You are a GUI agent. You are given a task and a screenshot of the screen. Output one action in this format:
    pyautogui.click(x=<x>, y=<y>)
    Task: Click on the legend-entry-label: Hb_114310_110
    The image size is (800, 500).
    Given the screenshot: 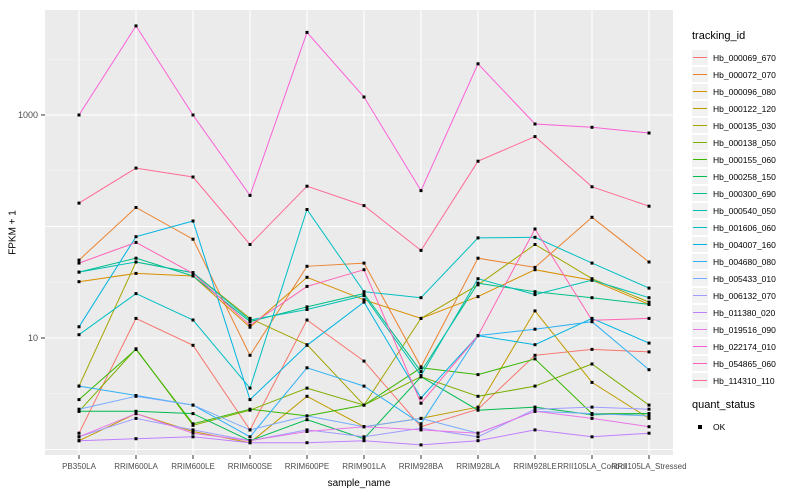 What is the action you would take?
    pyautogui.click(x=744, y=380)
    